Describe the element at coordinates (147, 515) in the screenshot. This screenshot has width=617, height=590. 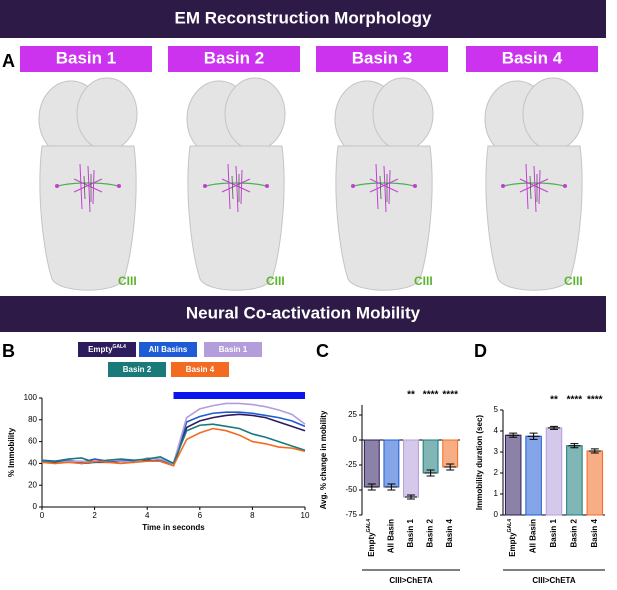
I see `x-tick-label: 4` at that location.